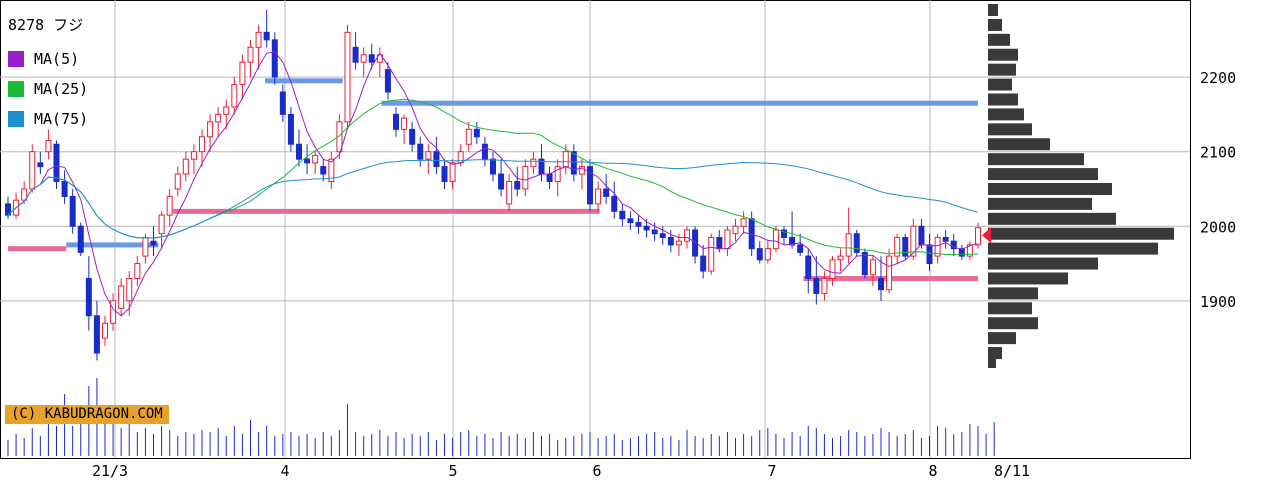 Image resolution: width=1280 pixels, height=486 pixels. Describe the element at coordinates (61, 119) in the screenshot. I see `legend-label-ma75: MA(75)` at that location.